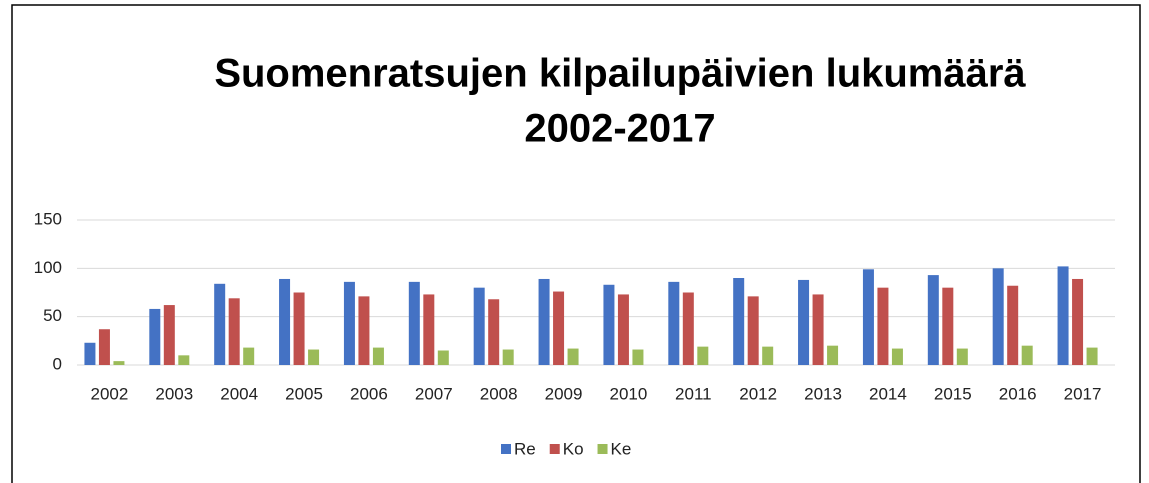  I want to click on x-tick-label: 2012, so click(758, 393).